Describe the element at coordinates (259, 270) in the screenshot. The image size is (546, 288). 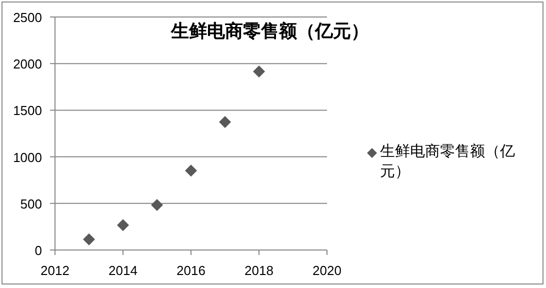
I see `x-tick-label: 2018` at that location.